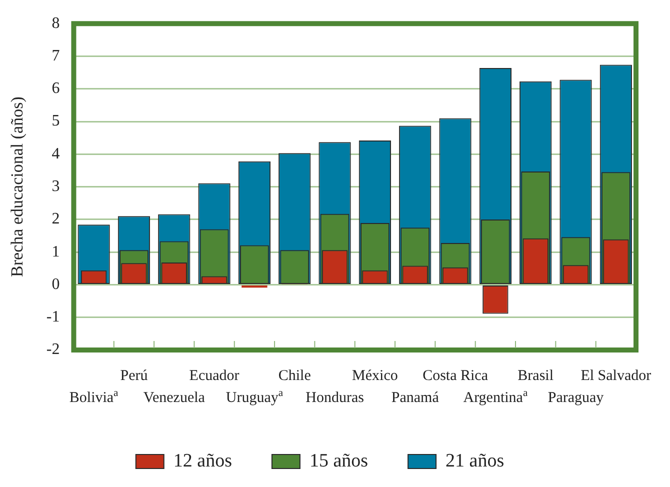  I want to click on x-tick-label: Brasil, so click(536, 376).